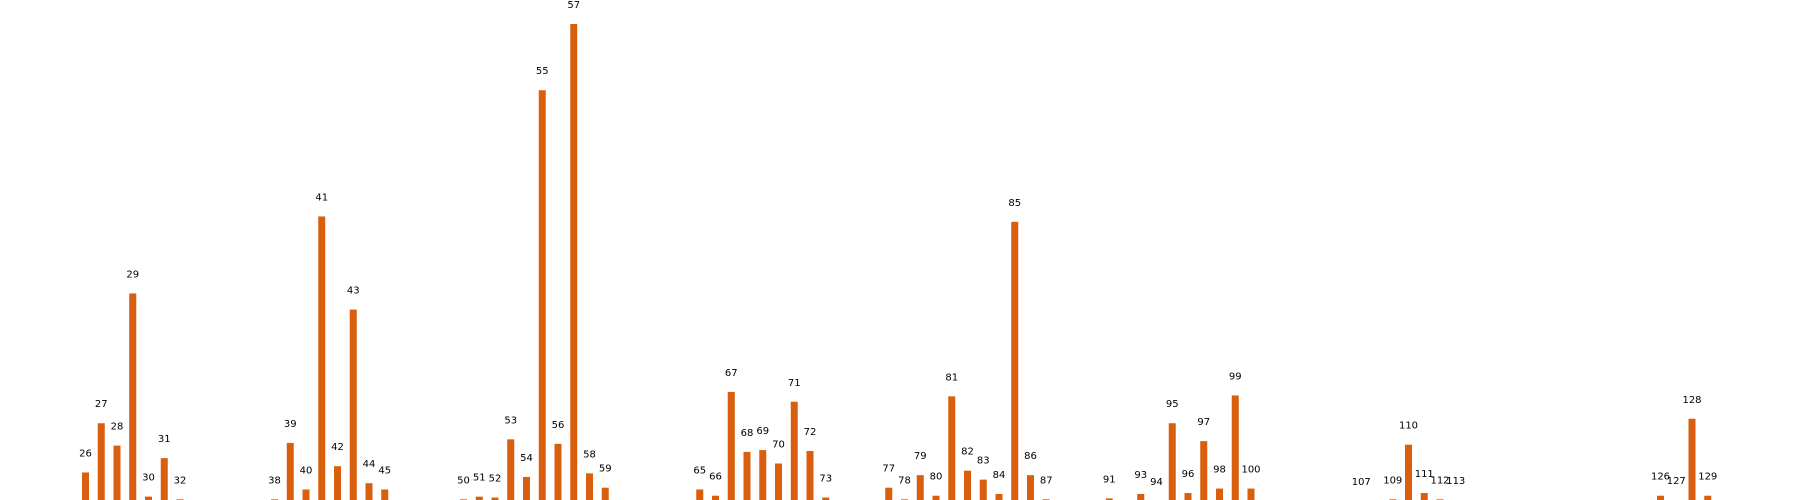 The image size is (1800, 500). I want to click on bar-label-91: 91, so click(1109, 479).